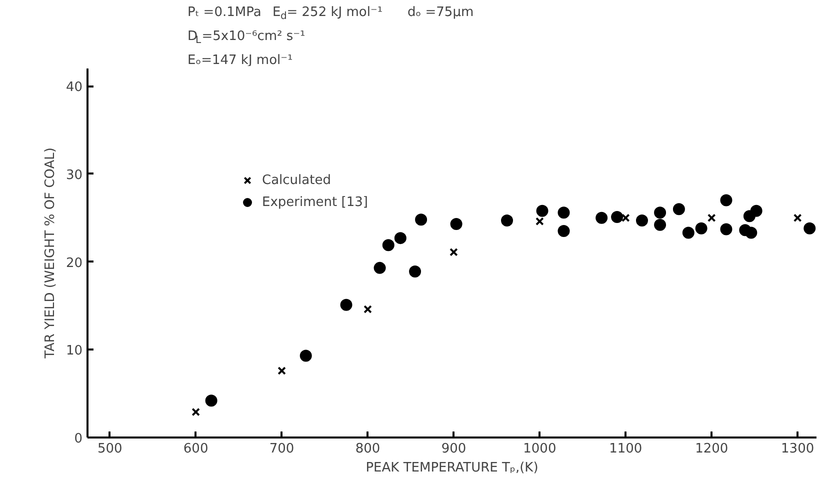 Image resolution: width=822 pixels, height=500 pixels. Describe the element at coordinates (296, 180) in the screenshot. I see `legend-label: Calculated` at that location.